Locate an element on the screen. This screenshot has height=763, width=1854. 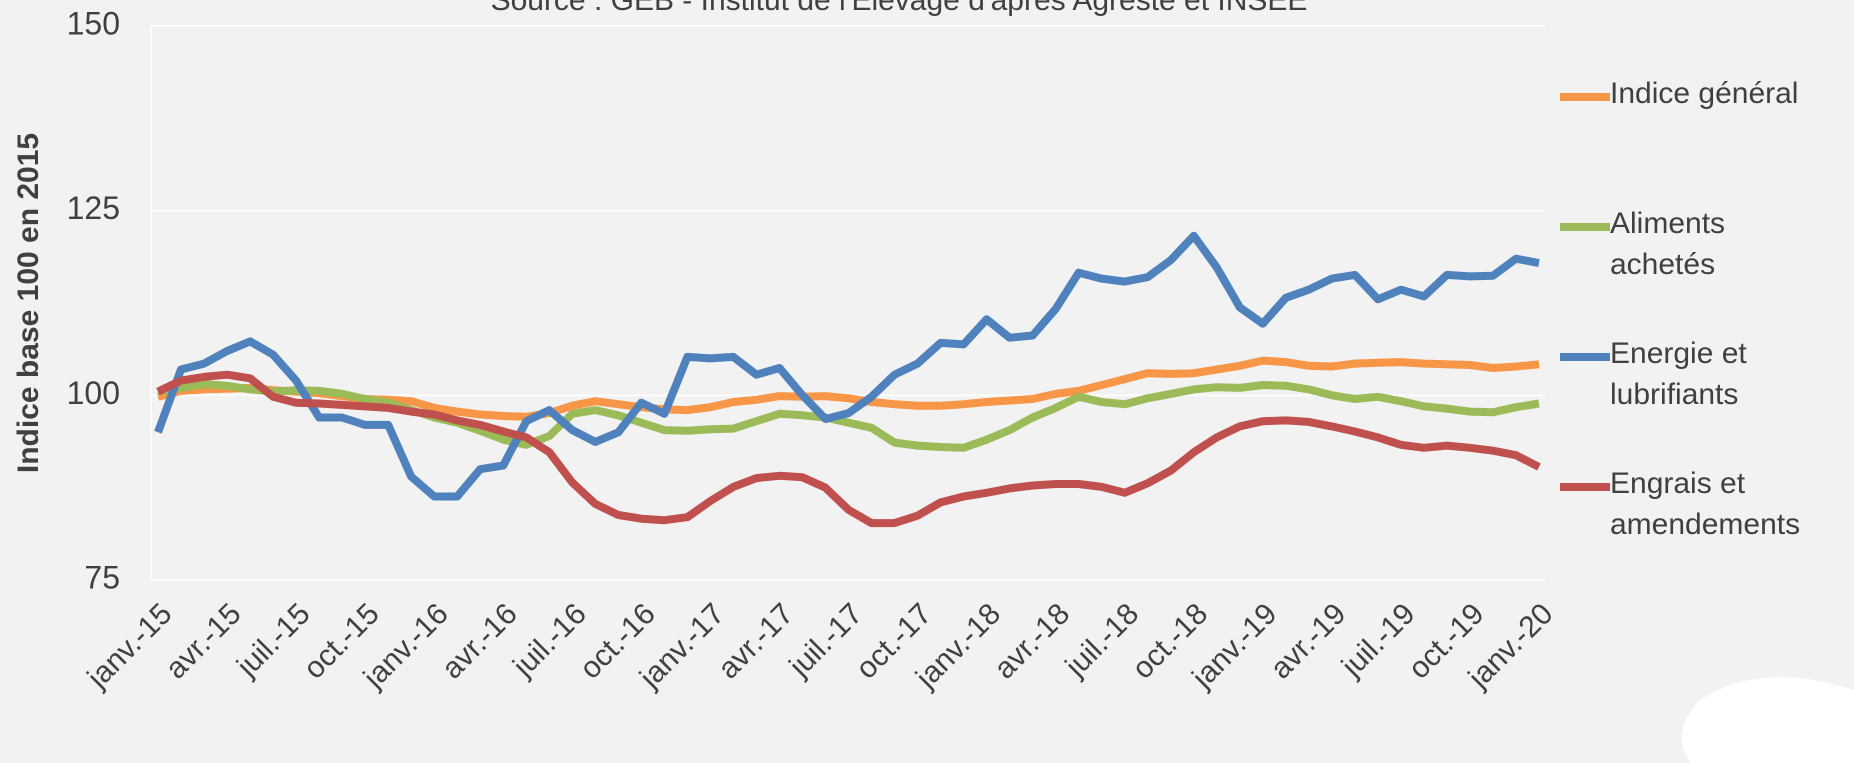
x-tick-label: juil.-19 is located at coordinates (1378, 640).